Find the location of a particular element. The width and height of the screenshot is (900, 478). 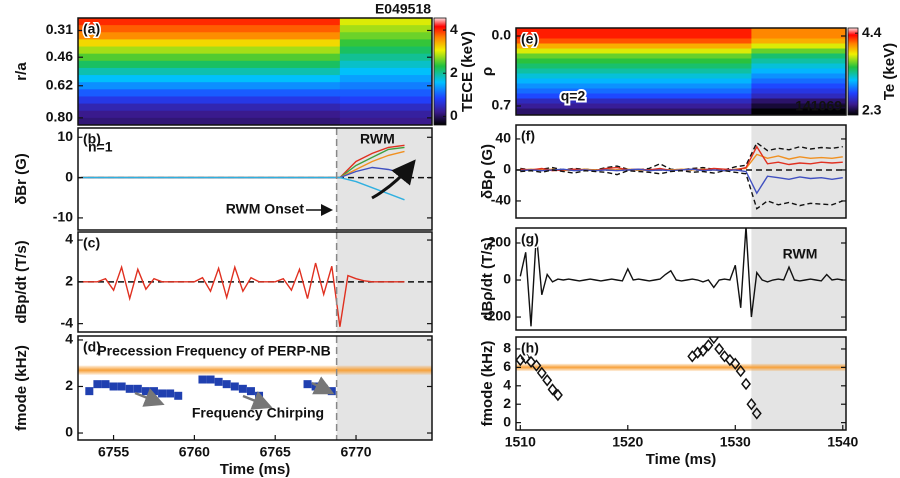

y-axis-label: dBρ/dt (T/s) is located at coordinates (487, 278).